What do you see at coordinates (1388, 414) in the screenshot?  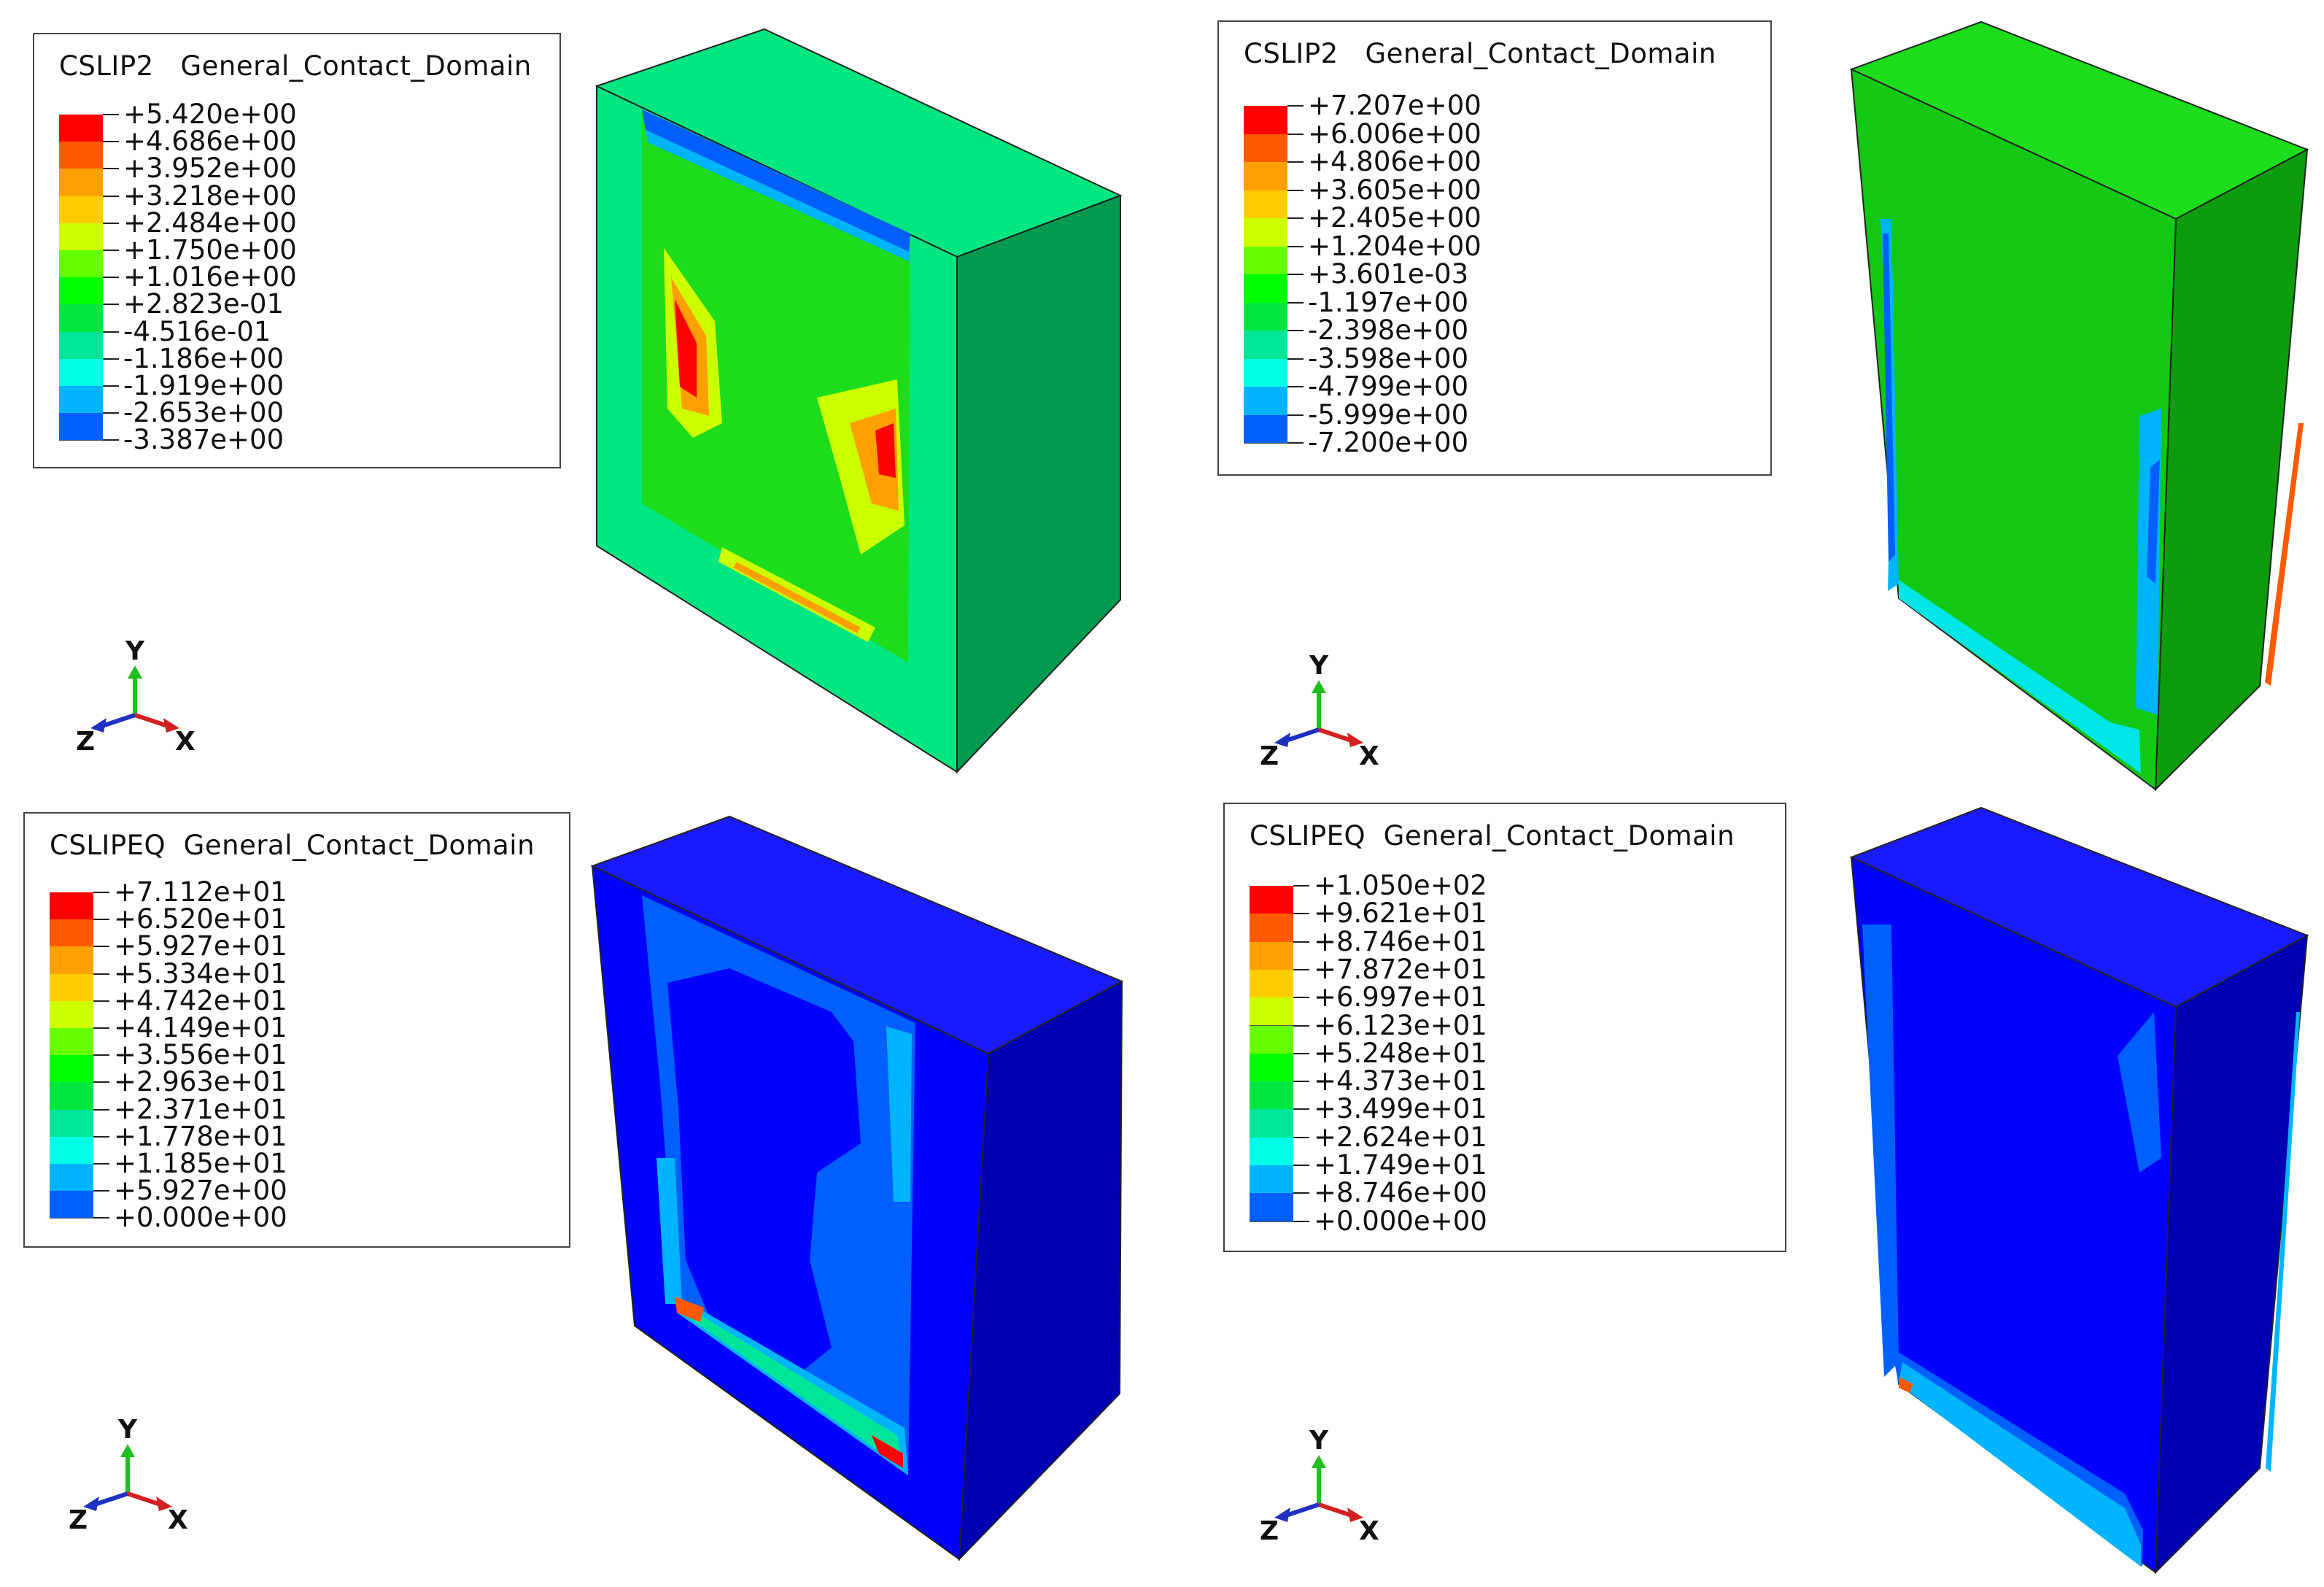 I see `legend-value: -5.999e+00` at bounding box center [1388, 414].